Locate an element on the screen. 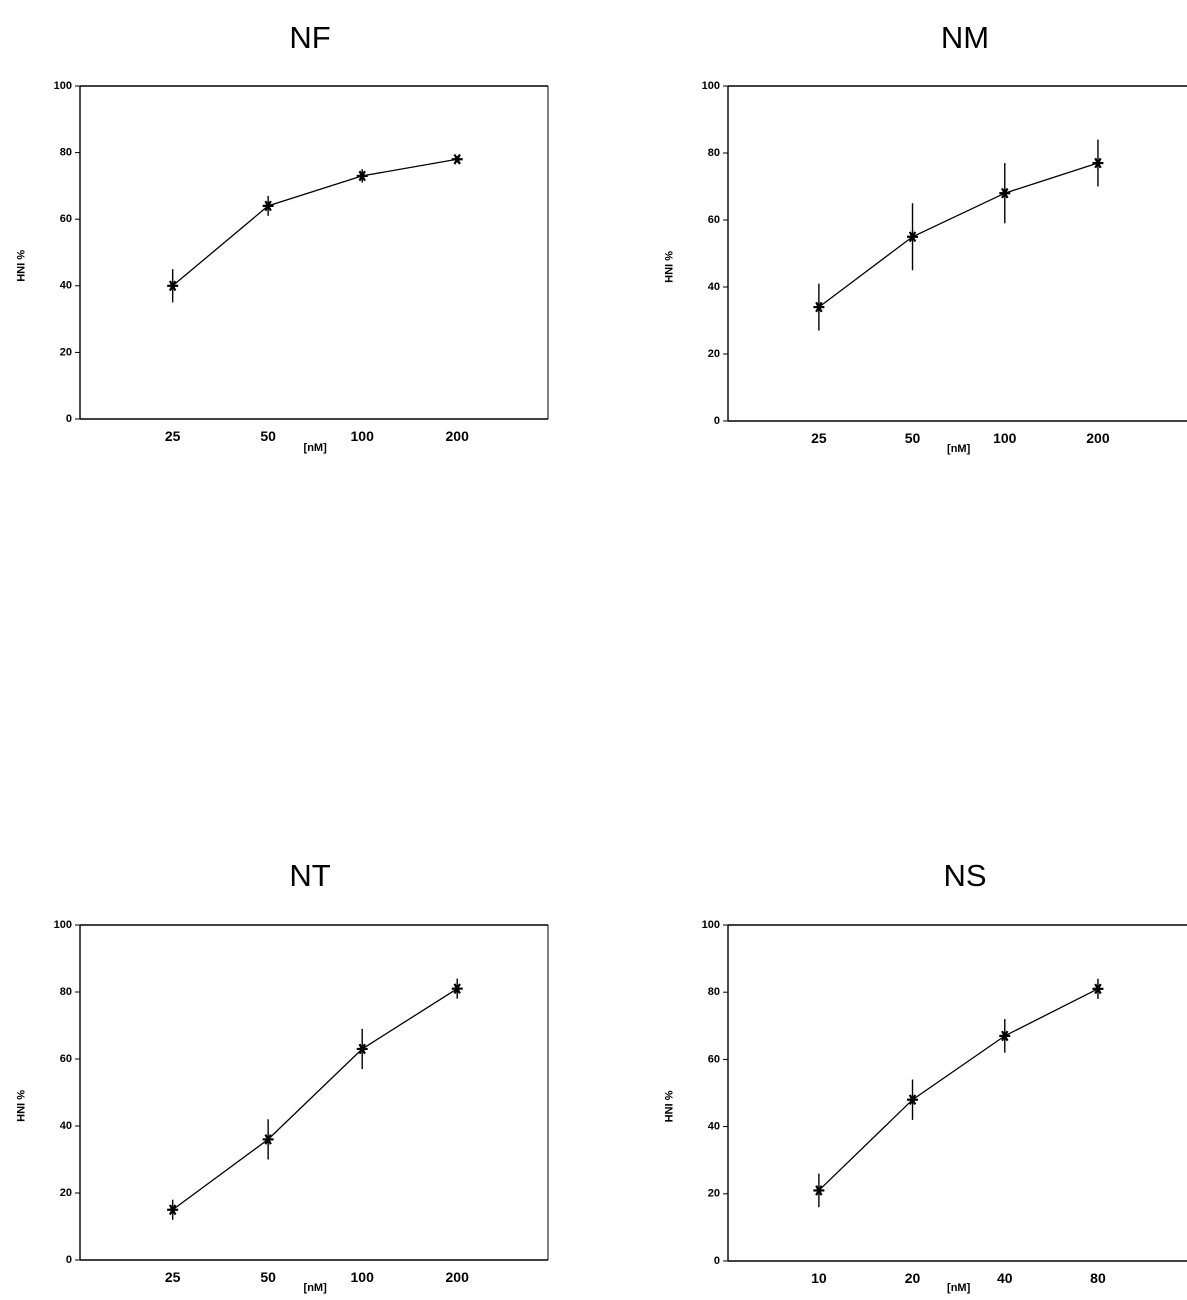 This screenshot has width=1187, height=1300. chart-panel-ns: NS 0 20 40 60 80 100 % INH 10 20 40 80 [nM] is located at coordinates (924, 1076).